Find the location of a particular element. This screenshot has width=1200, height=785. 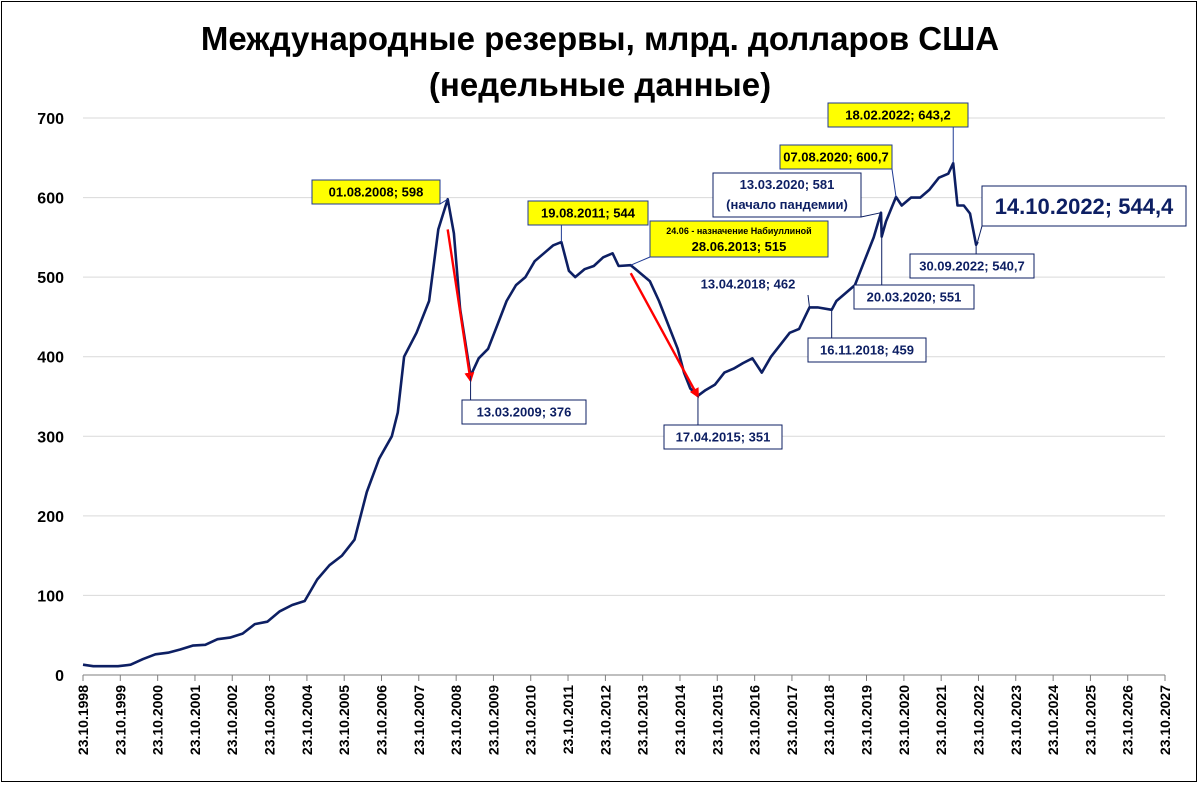

callout: 17.04.2015; 351 is located at coordinates (723, 422).